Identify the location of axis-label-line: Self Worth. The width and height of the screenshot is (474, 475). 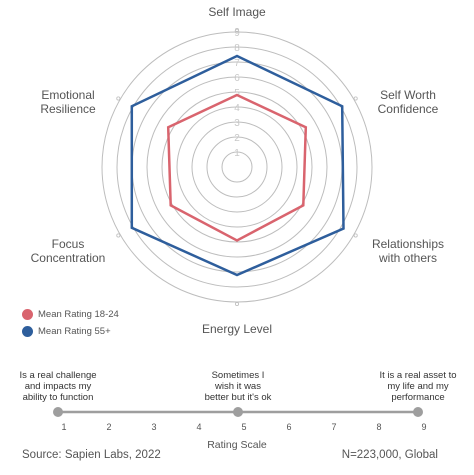
(408, 95).